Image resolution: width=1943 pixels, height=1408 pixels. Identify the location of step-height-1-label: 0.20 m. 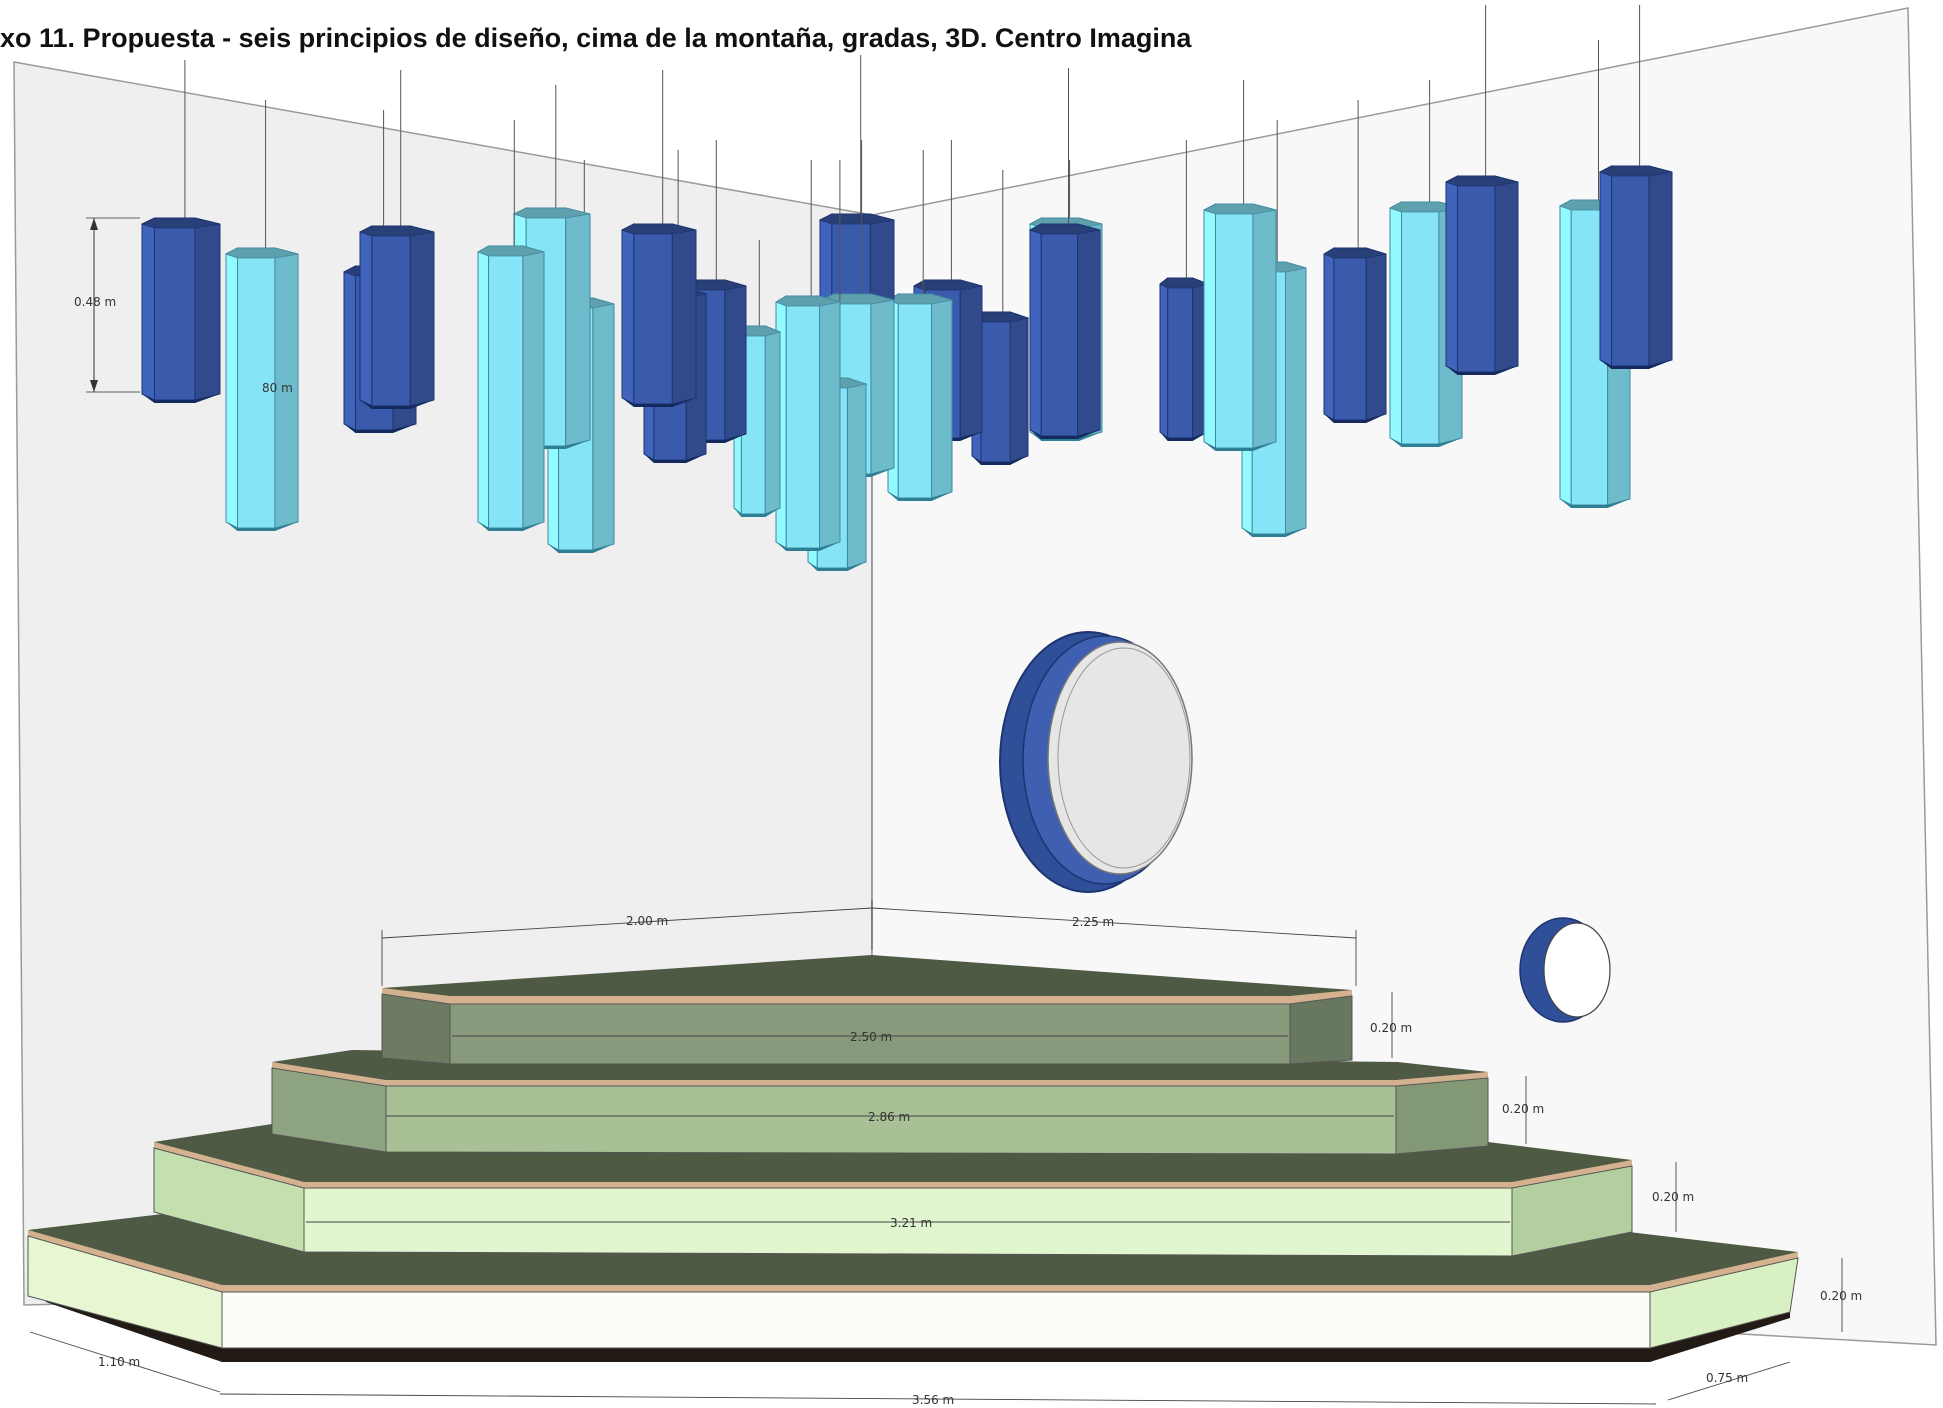
(1391, 1028).